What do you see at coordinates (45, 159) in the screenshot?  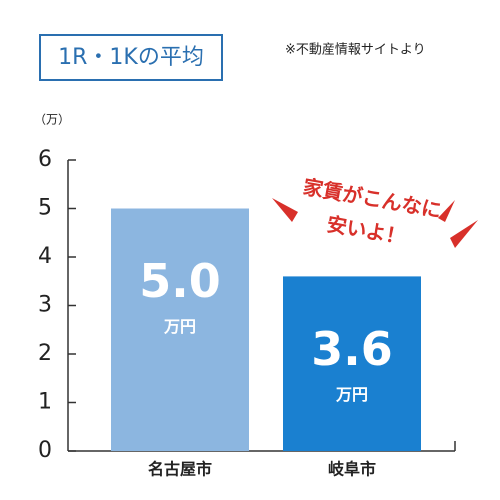 I see `y-tick-label: 6` at bounding box center [45, 159].